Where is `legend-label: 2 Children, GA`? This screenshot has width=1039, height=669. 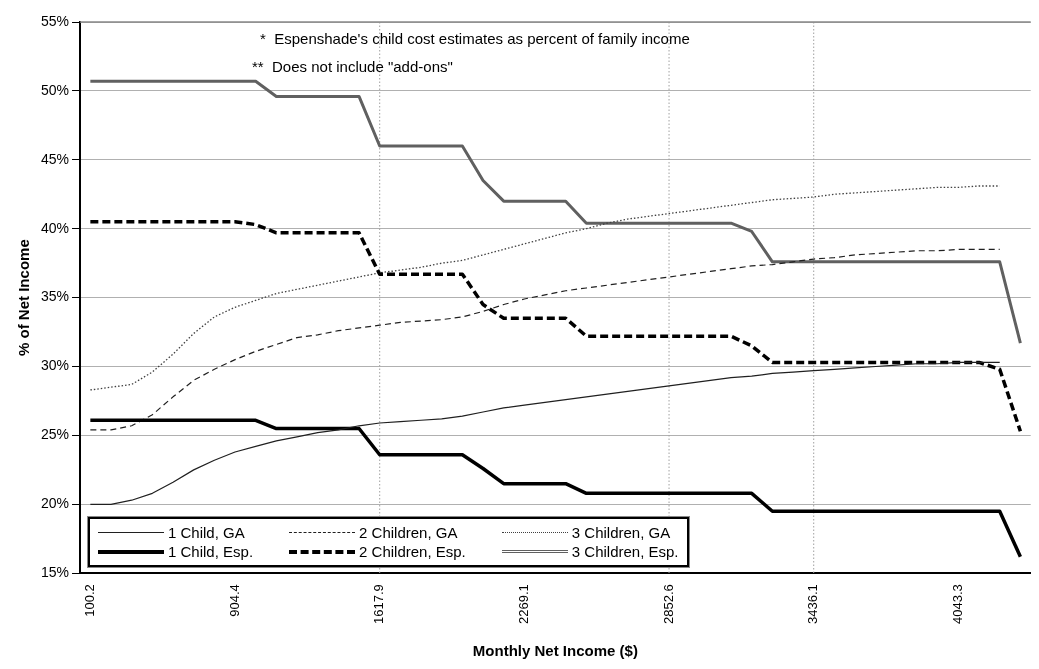 legend-label: 2 Children, GA is located at coordinates (408, 533).